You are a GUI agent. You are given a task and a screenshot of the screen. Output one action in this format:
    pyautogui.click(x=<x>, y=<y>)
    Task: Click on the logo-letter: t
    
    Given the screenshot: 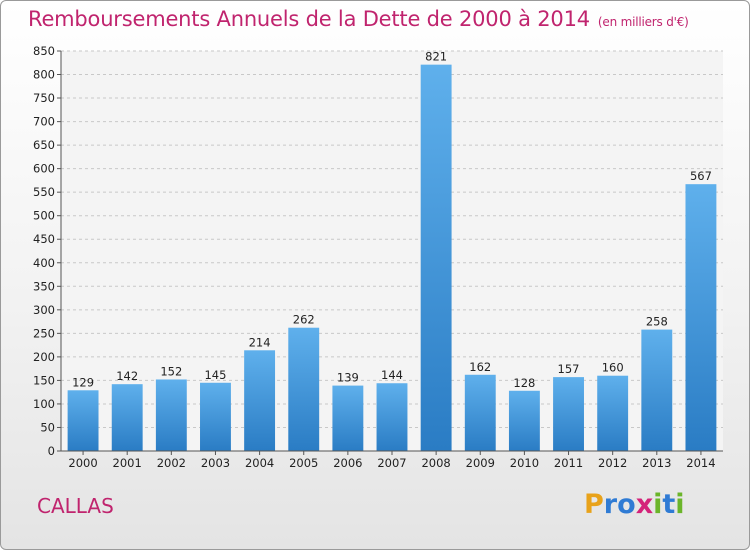 What is the action you would take?
    pyautogui.click(x=669, y=504)
    